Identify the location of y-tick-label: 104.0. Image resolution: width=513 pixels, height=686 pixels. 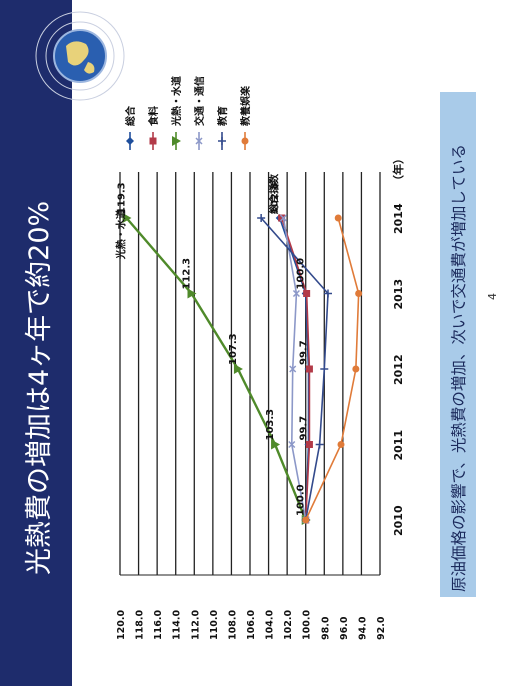
(270, 625).